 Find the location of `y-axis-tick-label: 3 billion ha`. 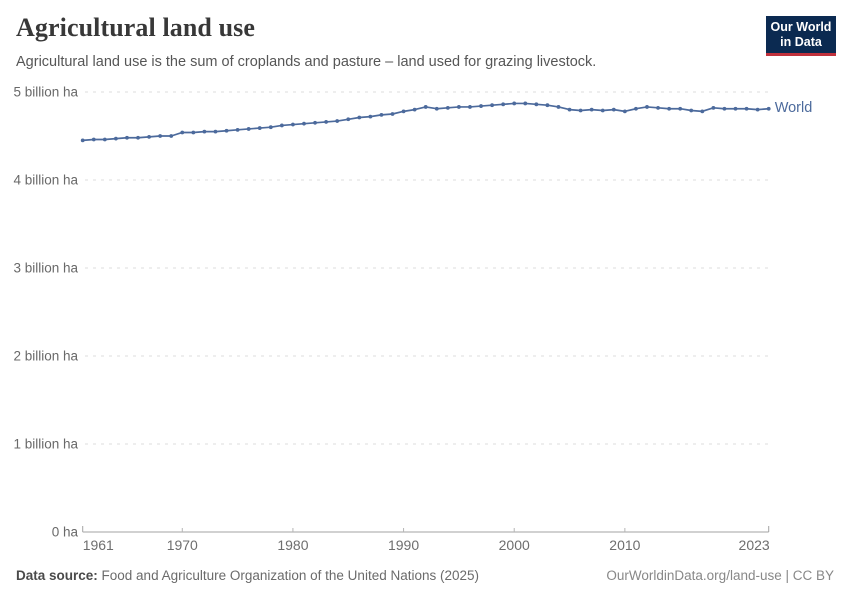

y-axis-tick-label: 3 billion ha is located at coordinates (45, 268).